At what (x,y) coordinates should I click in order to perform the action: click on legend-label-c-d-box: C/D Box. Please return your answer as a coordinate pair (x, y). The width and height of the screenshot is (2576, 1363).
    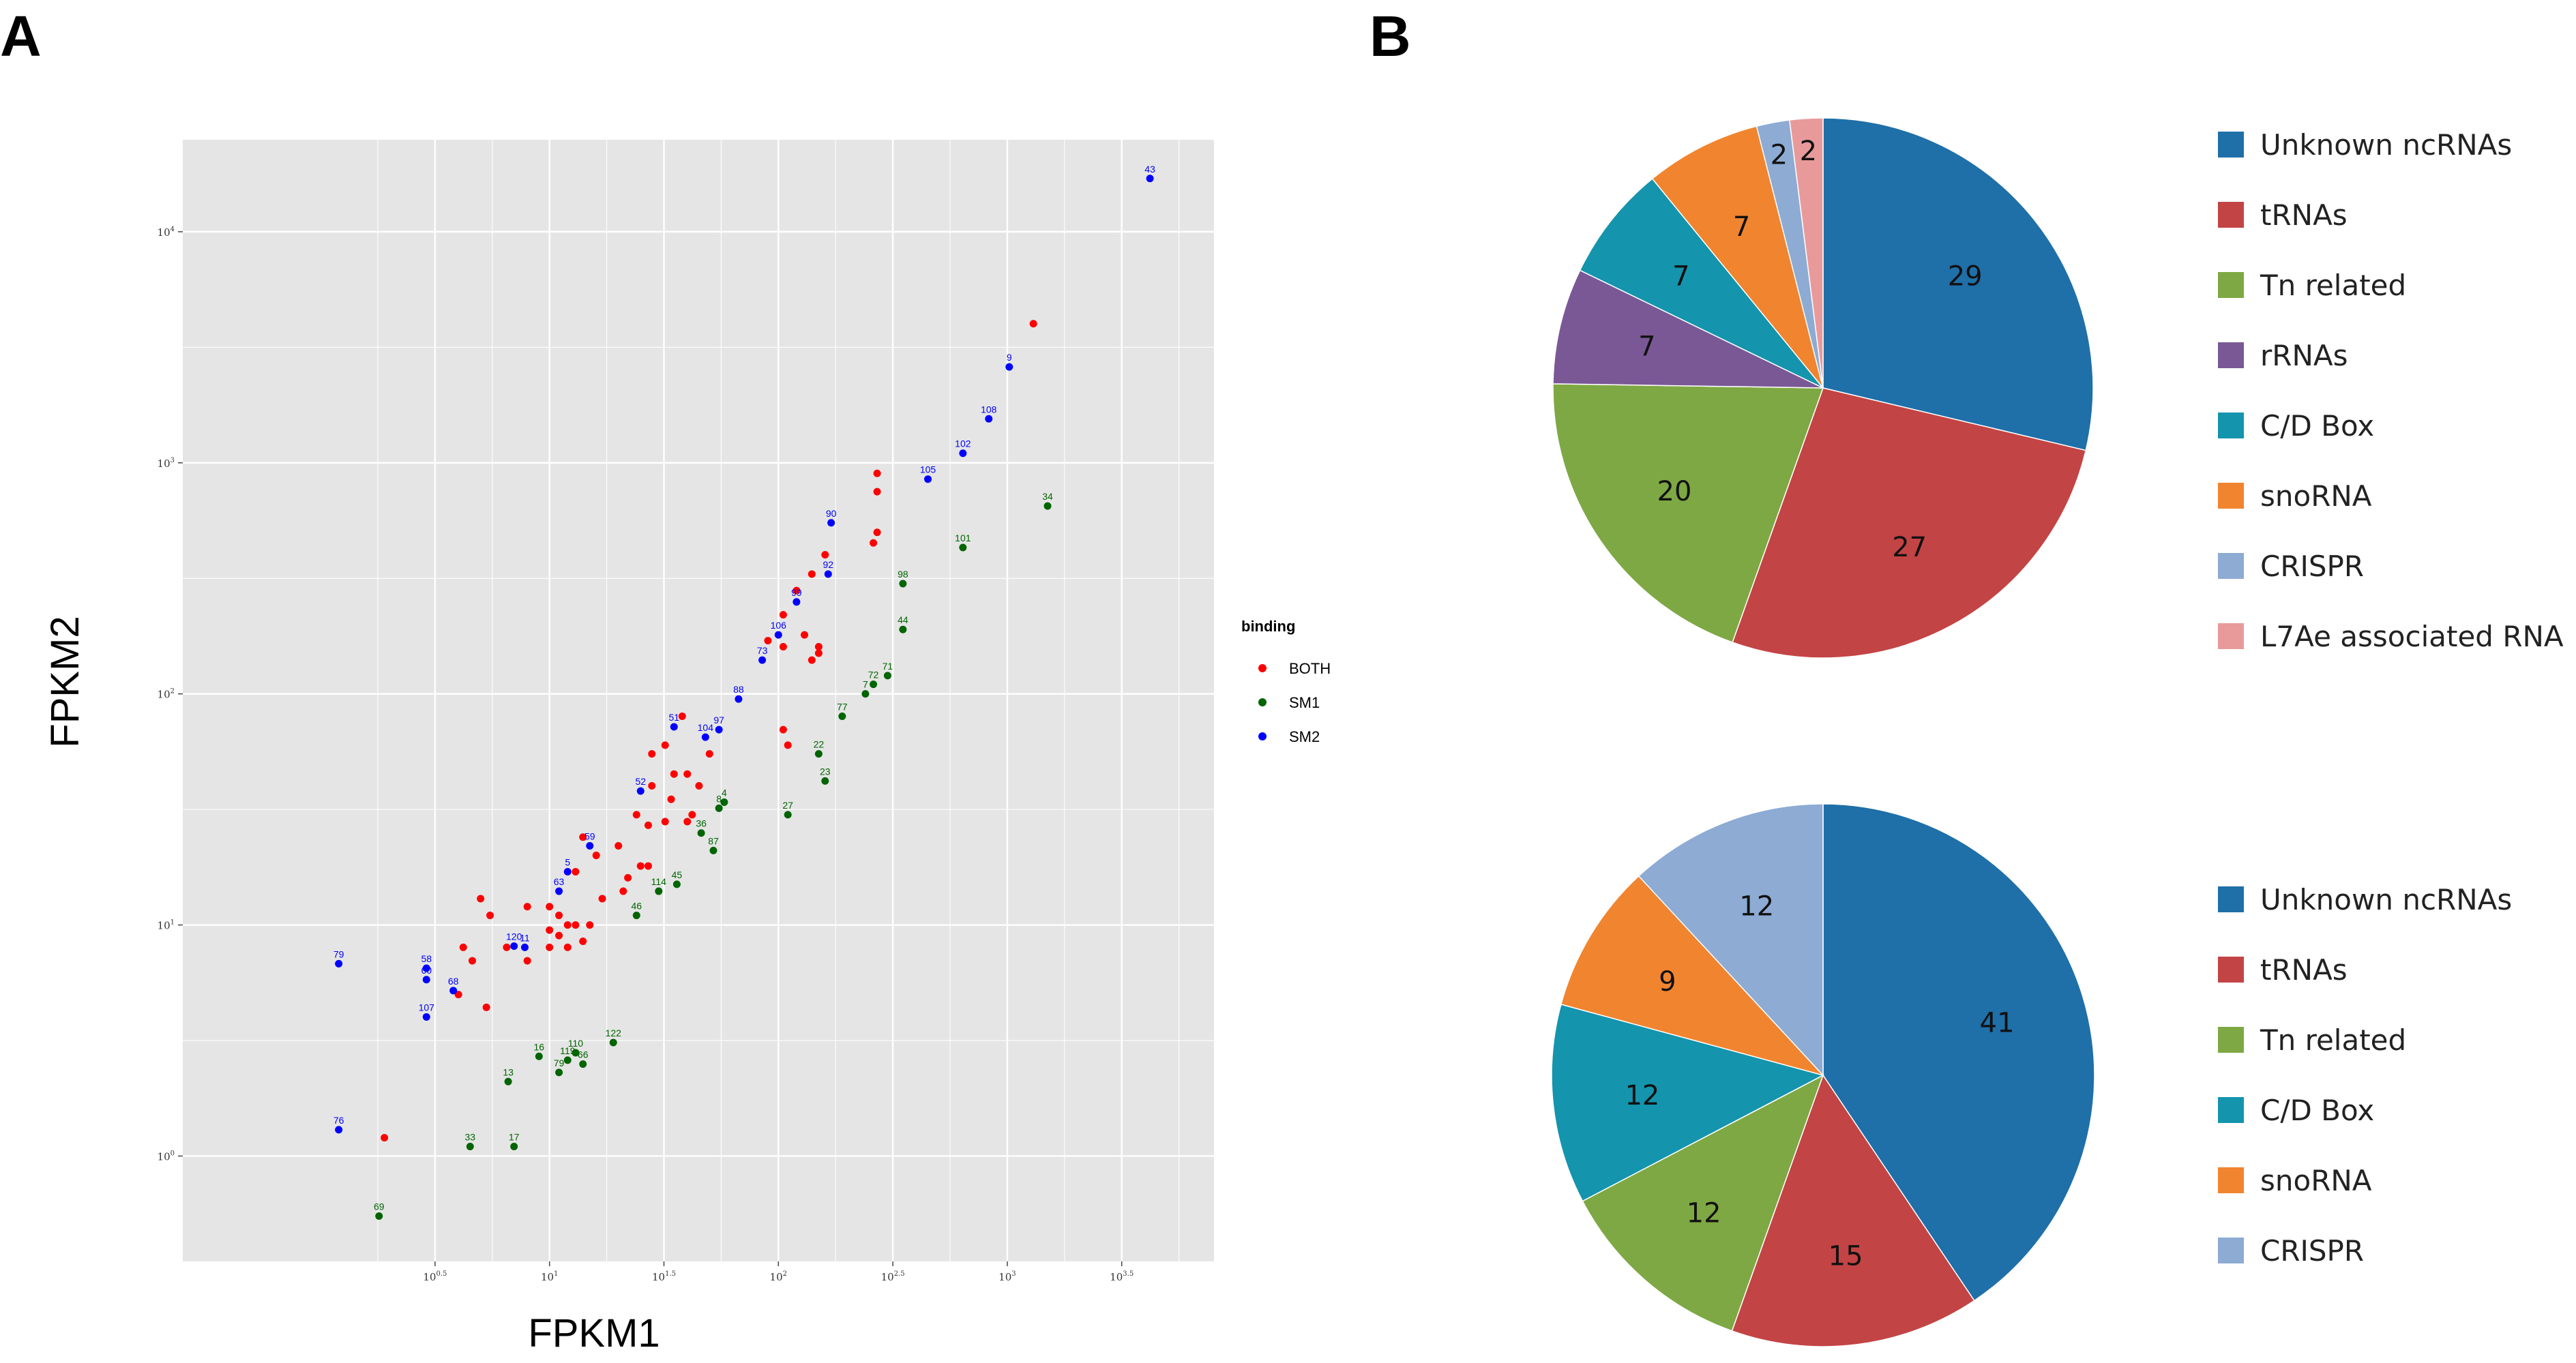
    Looking at the image, I should click on (2317, 426).